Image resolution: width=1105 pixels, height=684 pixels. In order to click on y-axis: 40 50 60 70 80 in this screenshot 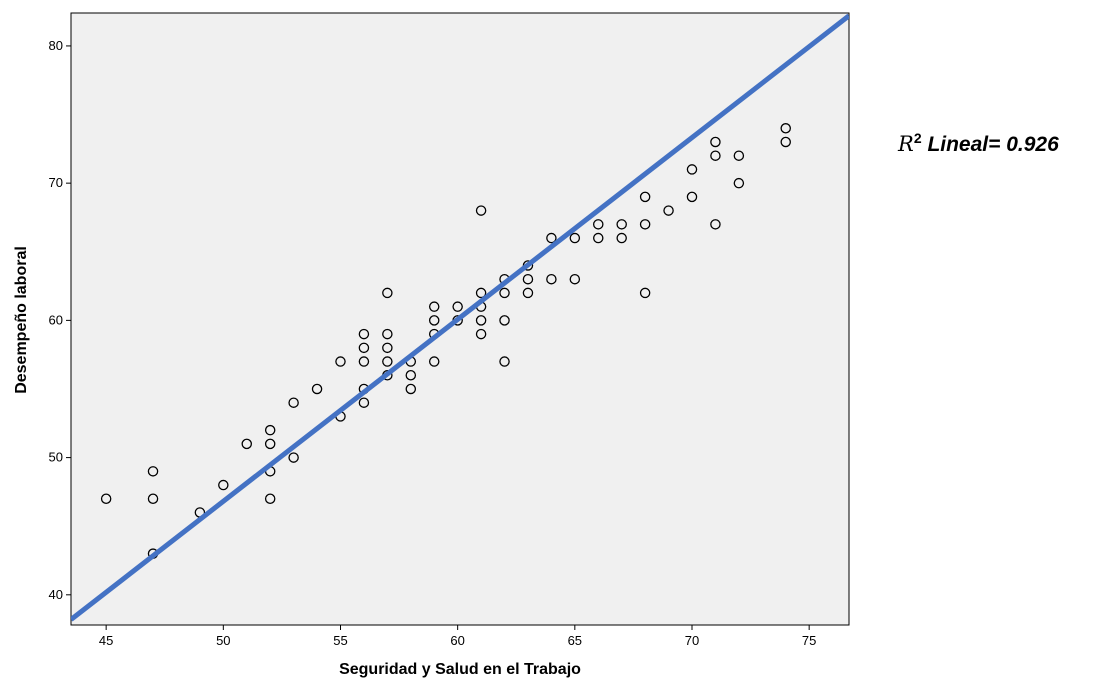, I will do `click(60, 320)`.